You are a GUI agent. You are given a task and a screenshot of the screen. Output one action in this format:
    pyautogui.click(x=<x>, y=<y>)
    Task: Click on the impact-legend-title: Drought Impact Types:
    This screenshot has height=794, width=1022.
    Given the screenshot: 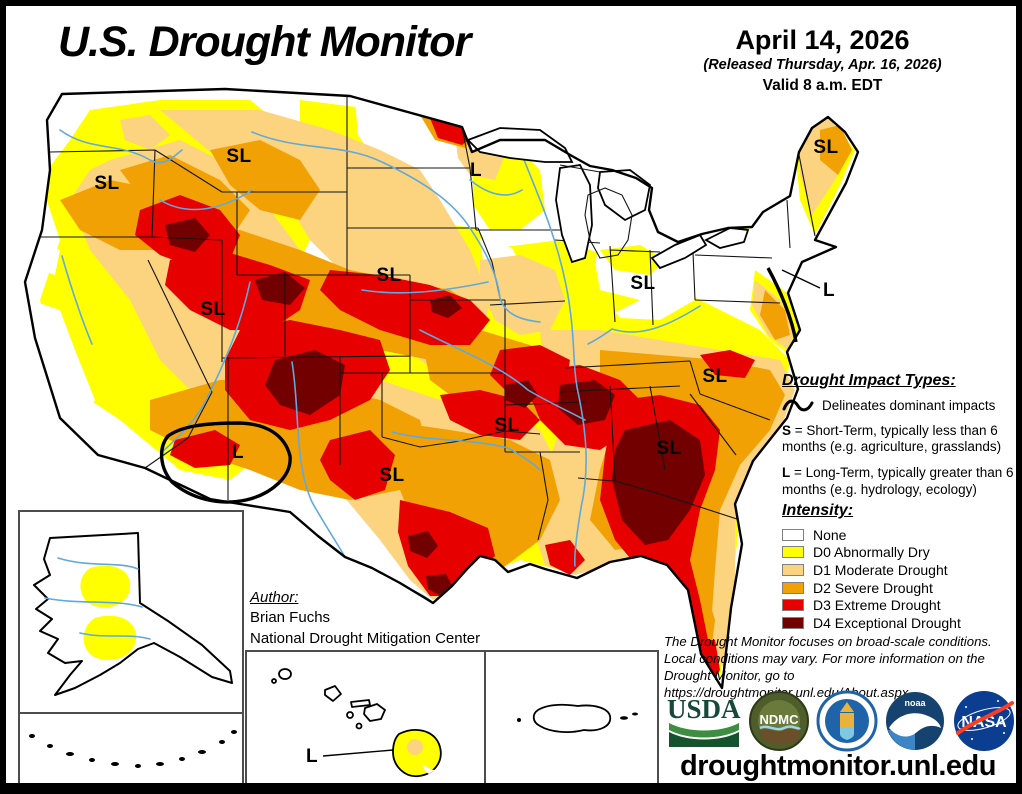 What is the action you would take?
    pyautogui.click(x=869, y=380)
    